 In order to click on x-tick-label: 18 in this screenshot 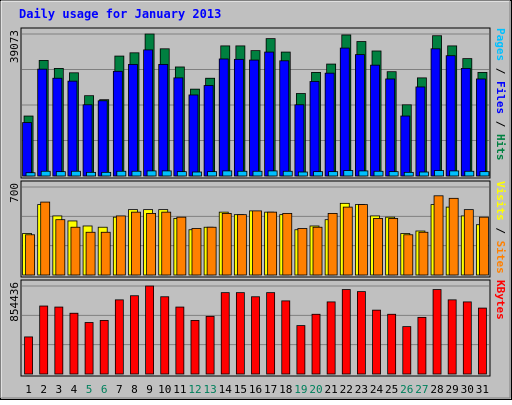, I will do `click(285, 389)`.